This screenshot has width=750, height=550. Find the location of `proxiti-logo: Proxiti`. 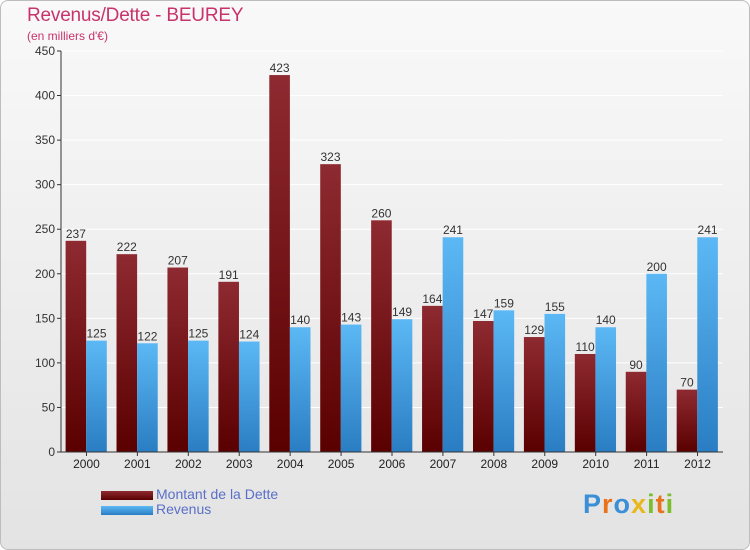

proxiti-logo: Proxiti is located at coordinates (628, 504).